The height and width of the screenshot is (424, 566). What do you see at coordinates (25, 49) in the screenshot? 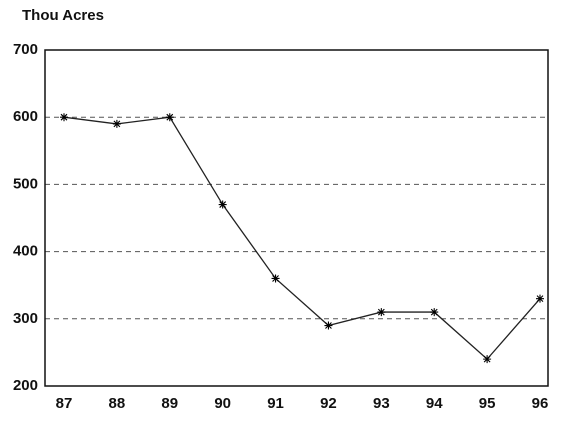
I see `y-tick-label: 700` at bounding box center [25, 49].